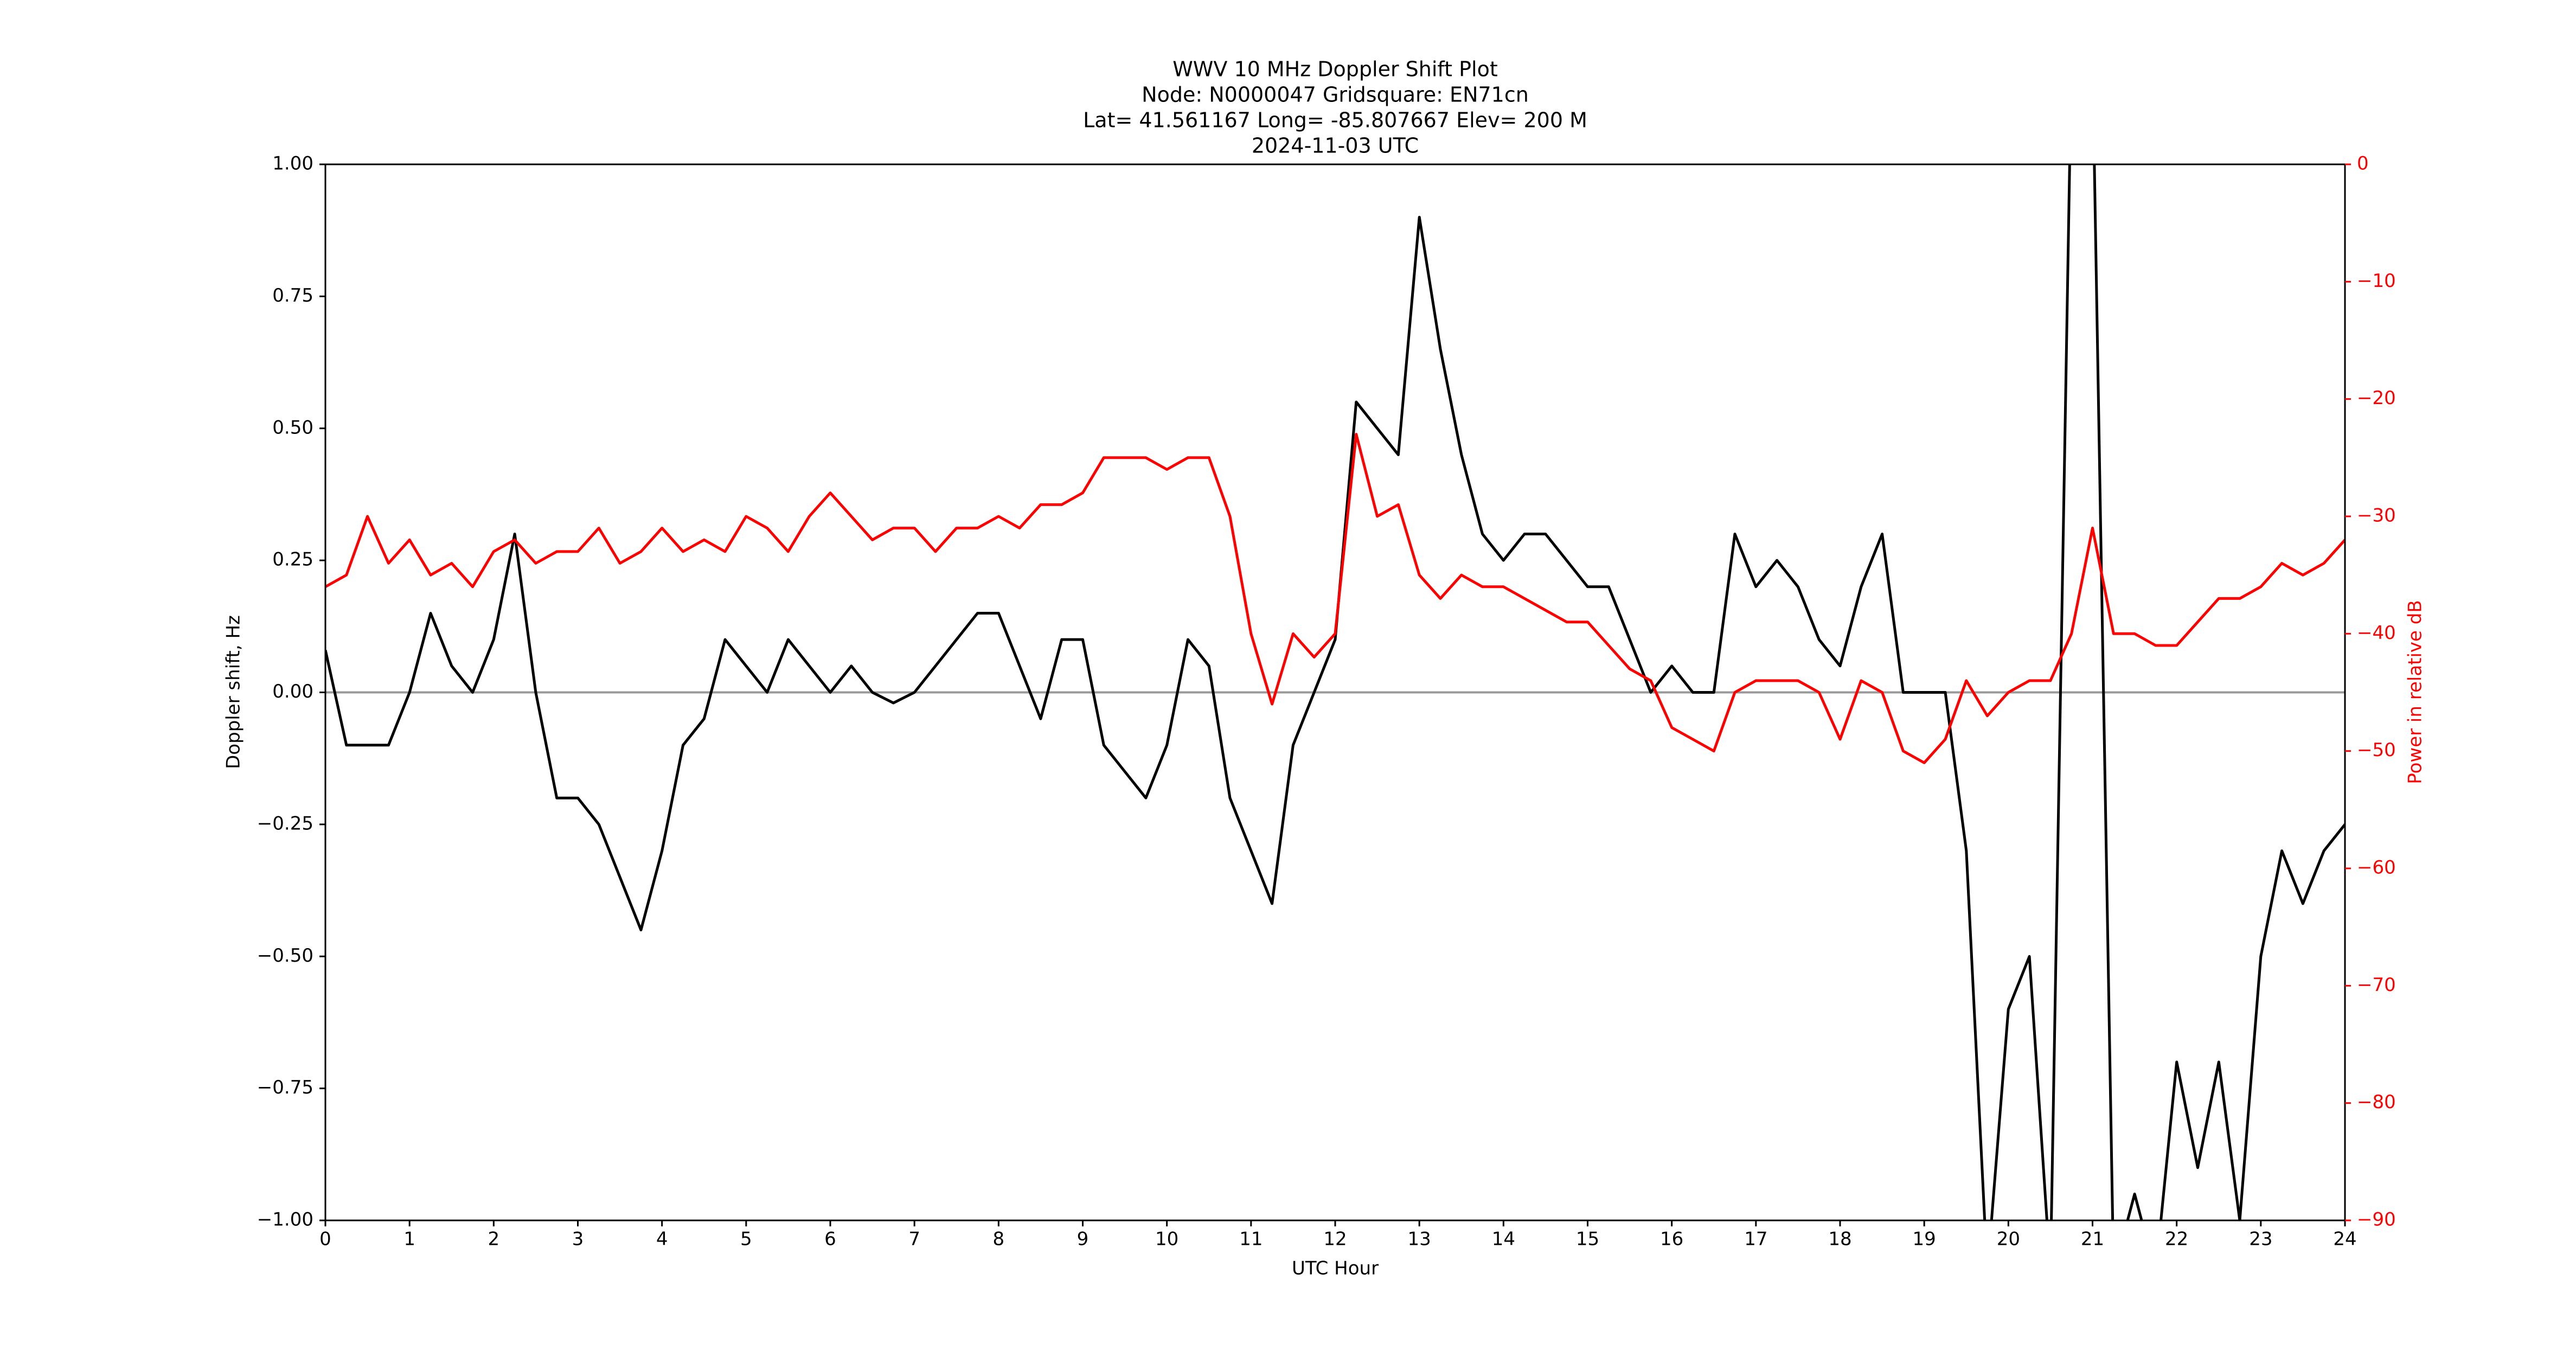 The width and height of the screenshot is (2576, 1356). I want to click on y-tick-label: 0.25, so click(292, 560).